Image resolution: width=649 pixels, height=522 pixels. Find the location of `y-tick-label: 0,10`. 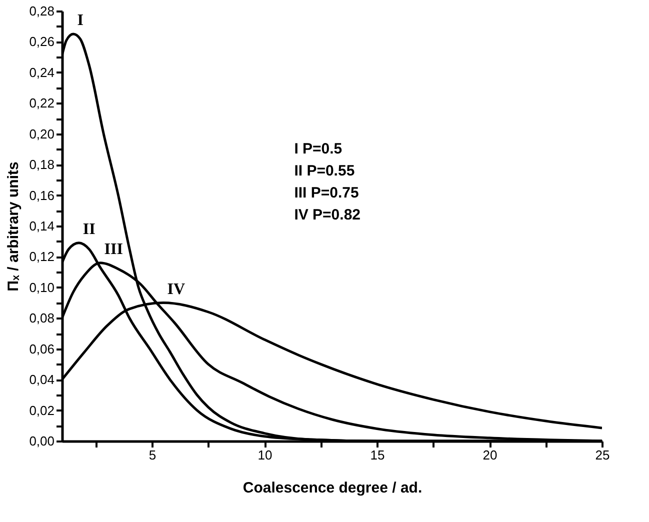

y-tick-label: 0,10 is located at coordinates (41, 287).